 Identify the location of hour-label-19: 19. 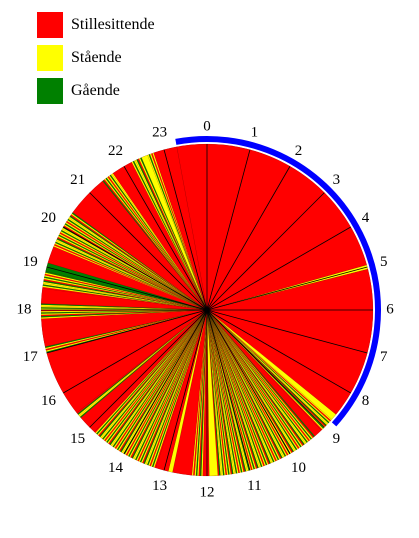
(30, 262).